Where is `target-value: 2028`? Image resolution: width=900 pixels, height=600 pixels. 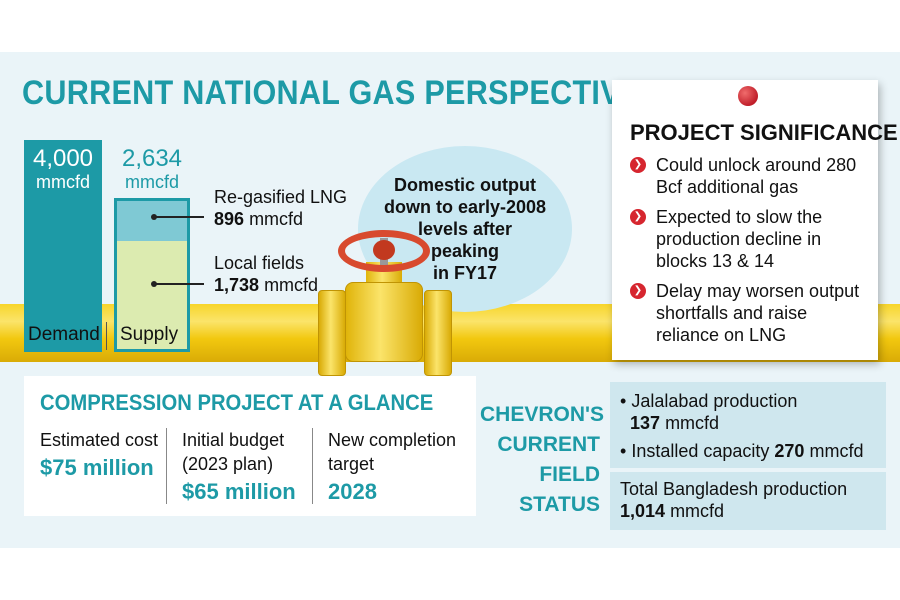 target-value: 2028 is located at coordinates (352, 491).